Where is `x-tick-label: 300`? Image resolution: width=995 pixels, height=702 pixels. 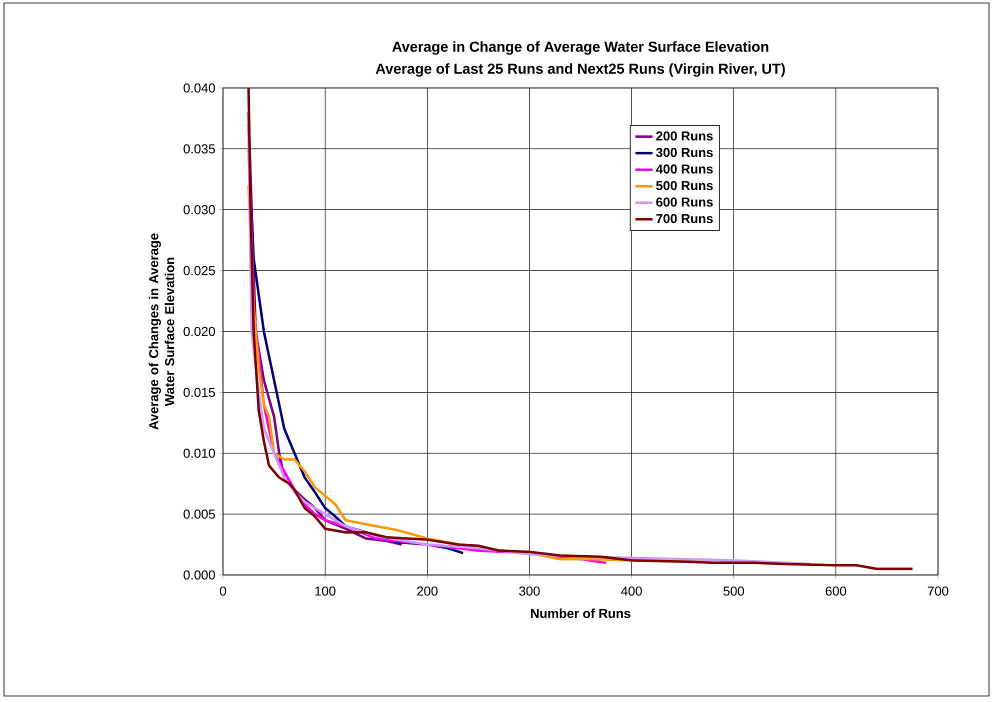
x-tick-label: 300 is located at coordinates (529, 591).